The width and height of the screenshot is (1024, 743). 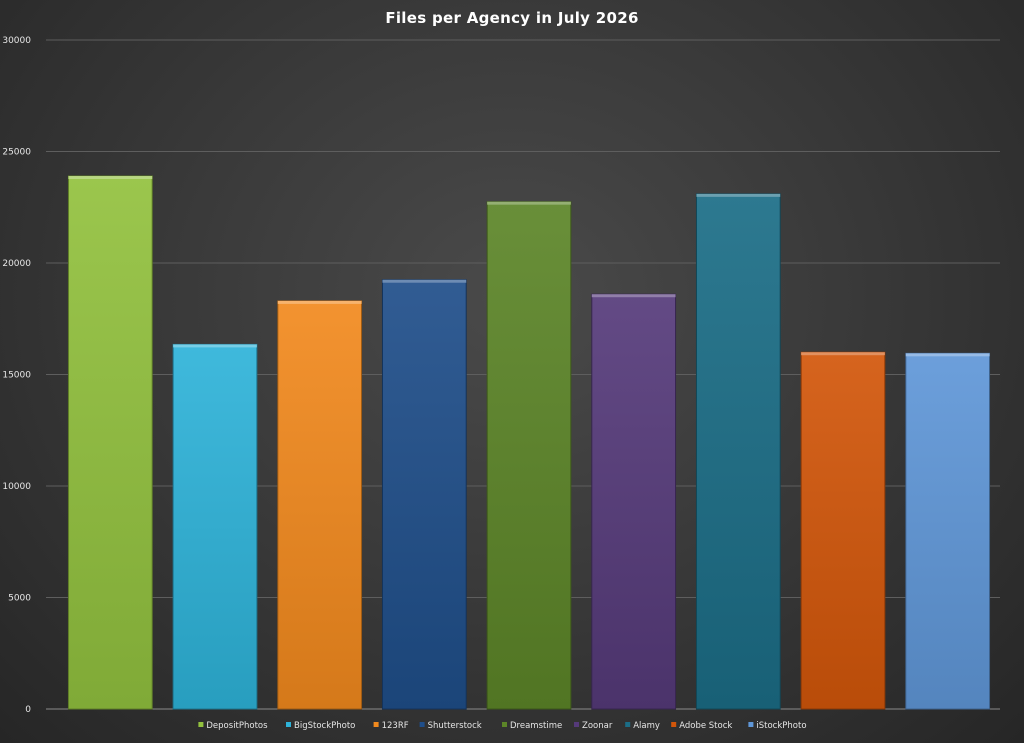 What do you see at coordinates (215, 526) in the screenshot?
I see `bar-bigstockphoto` at bounding box center [215, 526].